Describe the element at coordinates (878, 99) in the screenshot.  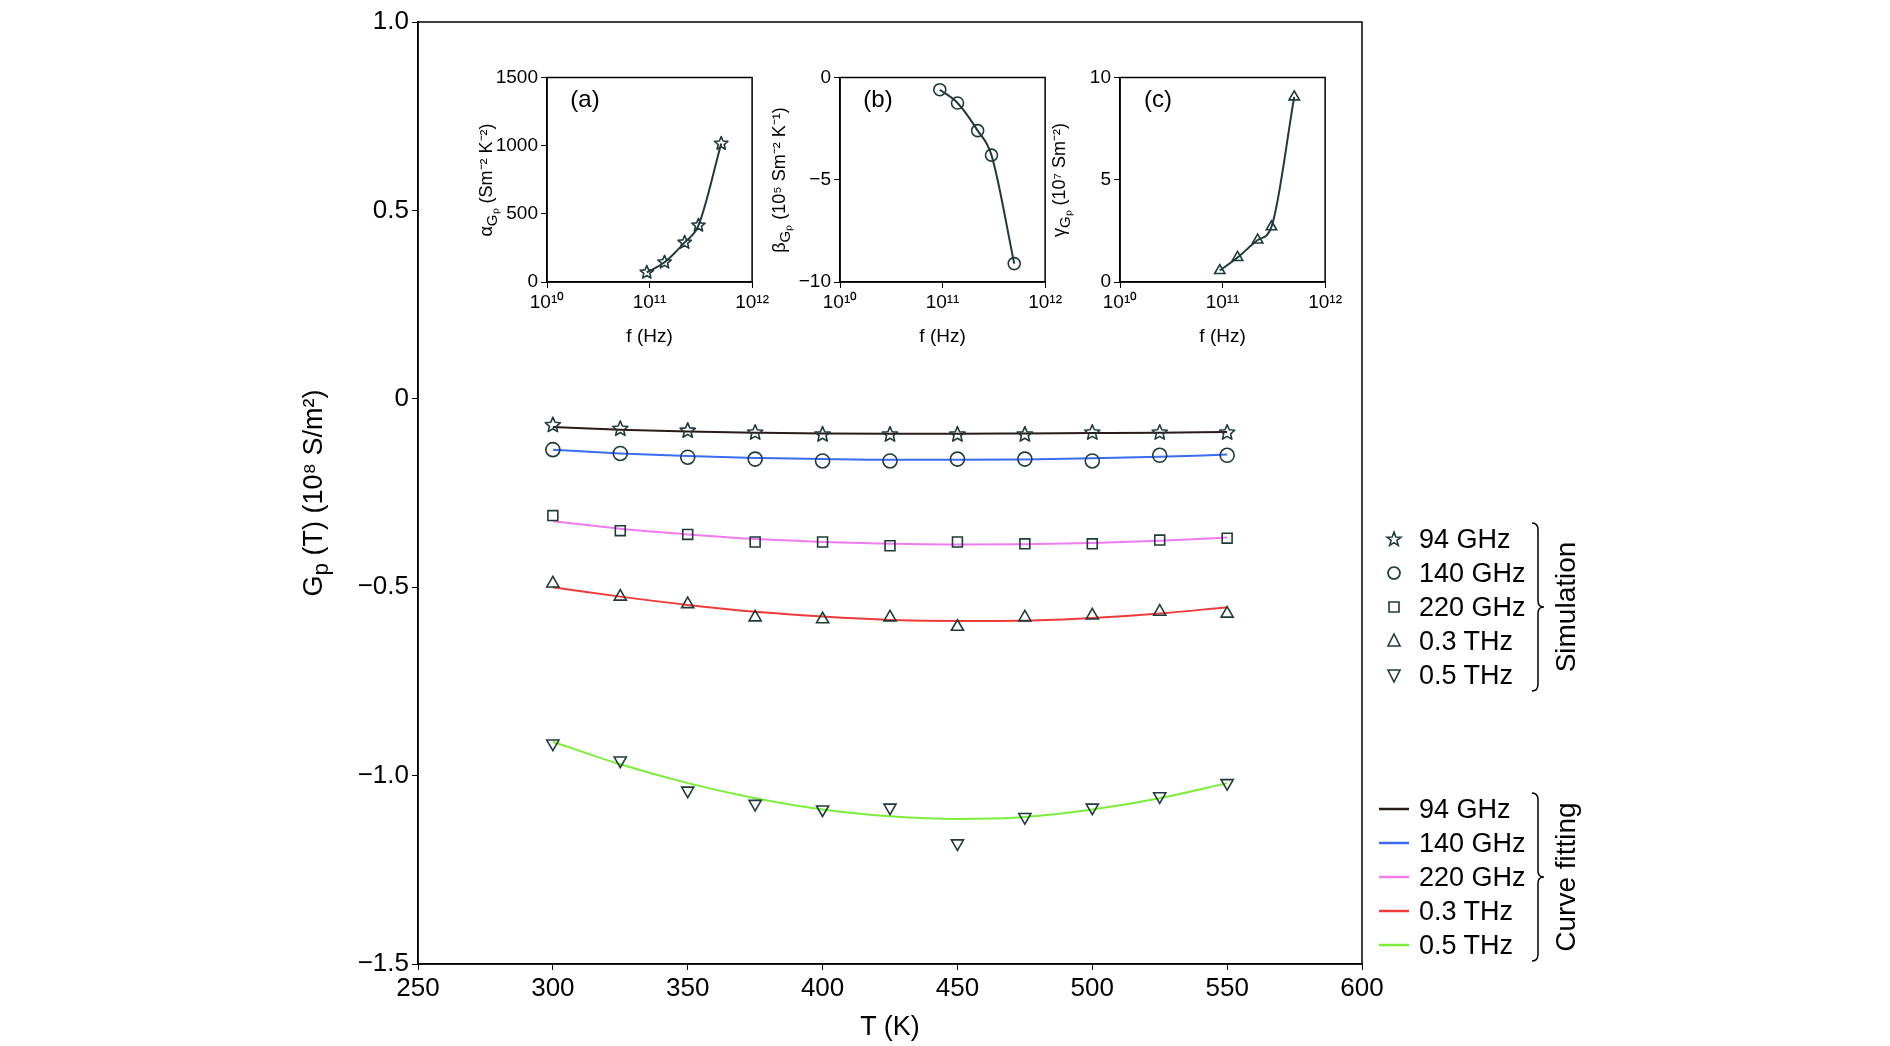
I see `chart-title: (b)` at that location.